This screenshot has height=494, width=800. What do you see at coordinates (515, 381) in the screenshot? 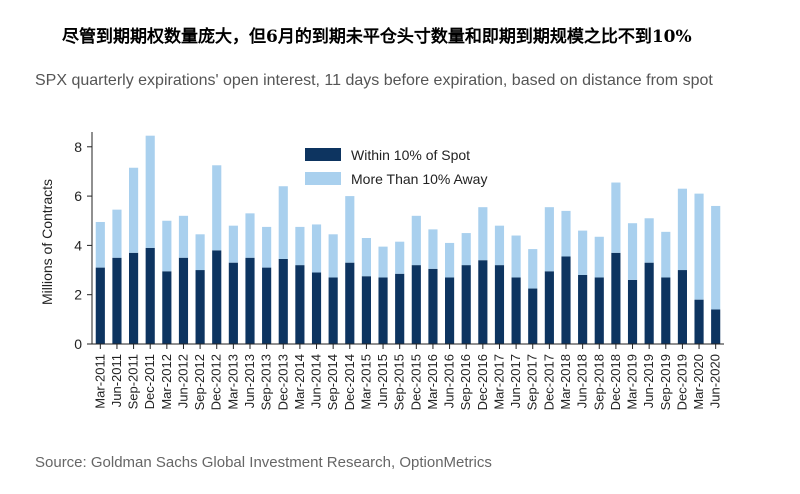
I see `x-tick-label: Jun-2017` at bounding box center [515, 381].